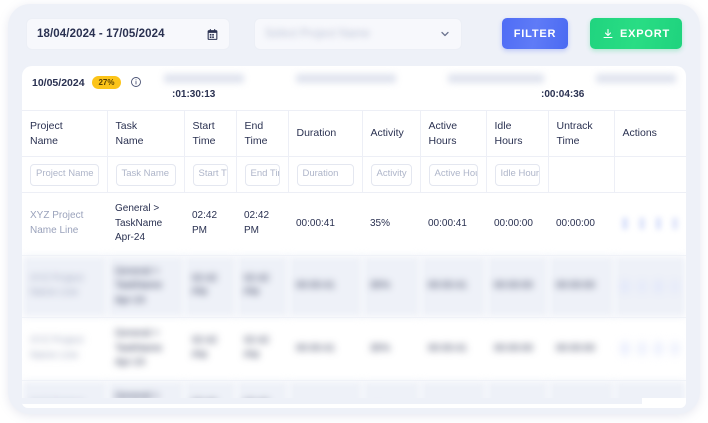  Describe the element at coordinates (413, 78) in the screenshot. I see `summary-metric-labels` at that location.